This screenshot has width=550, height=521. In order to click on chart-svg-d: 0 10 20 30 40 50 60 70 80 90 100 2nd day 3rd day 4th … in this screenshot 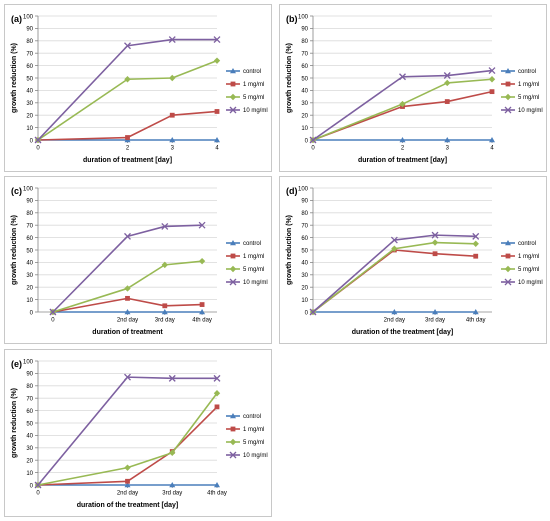, I will do `click(414, 261)`.